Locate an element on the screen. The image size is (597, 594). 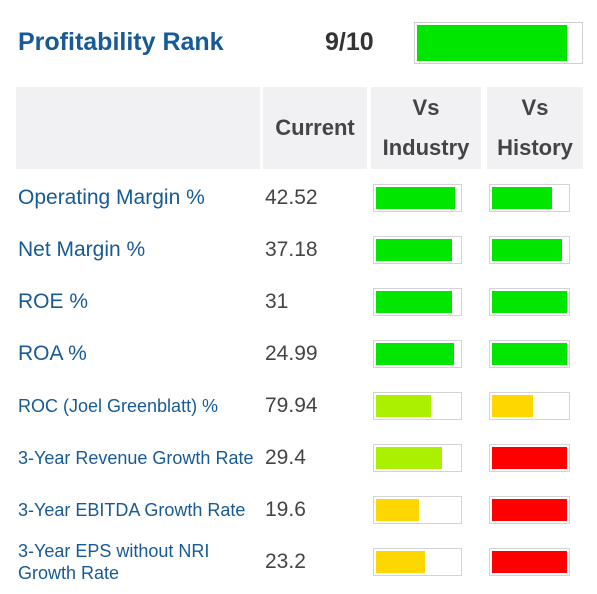
rank-bar is located at coordinates (498, 43).